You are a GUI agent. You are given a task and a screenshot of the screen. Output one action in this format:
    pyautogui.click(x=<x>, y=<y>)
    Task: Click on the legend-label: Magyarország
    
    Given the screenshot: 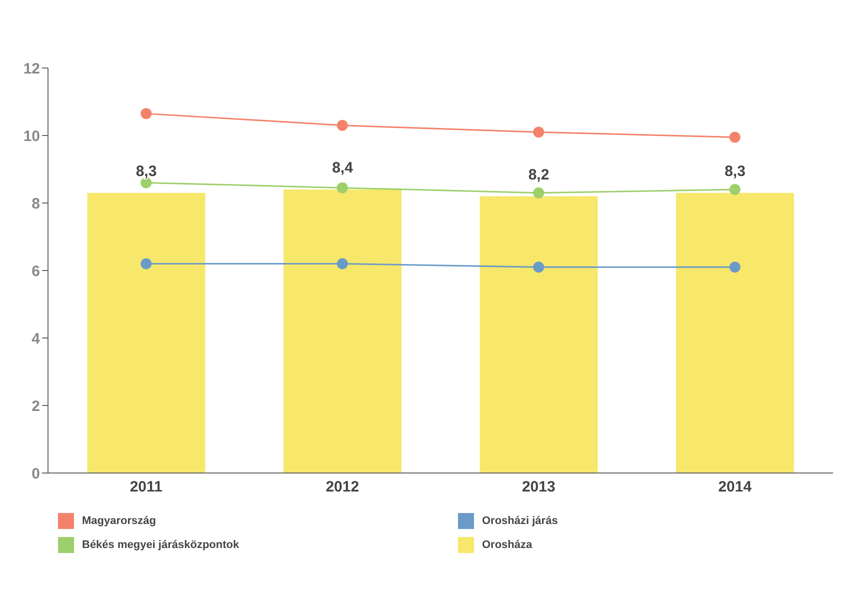 What is the action you would take?
    pyautogui.click(x=119, y=521)
    